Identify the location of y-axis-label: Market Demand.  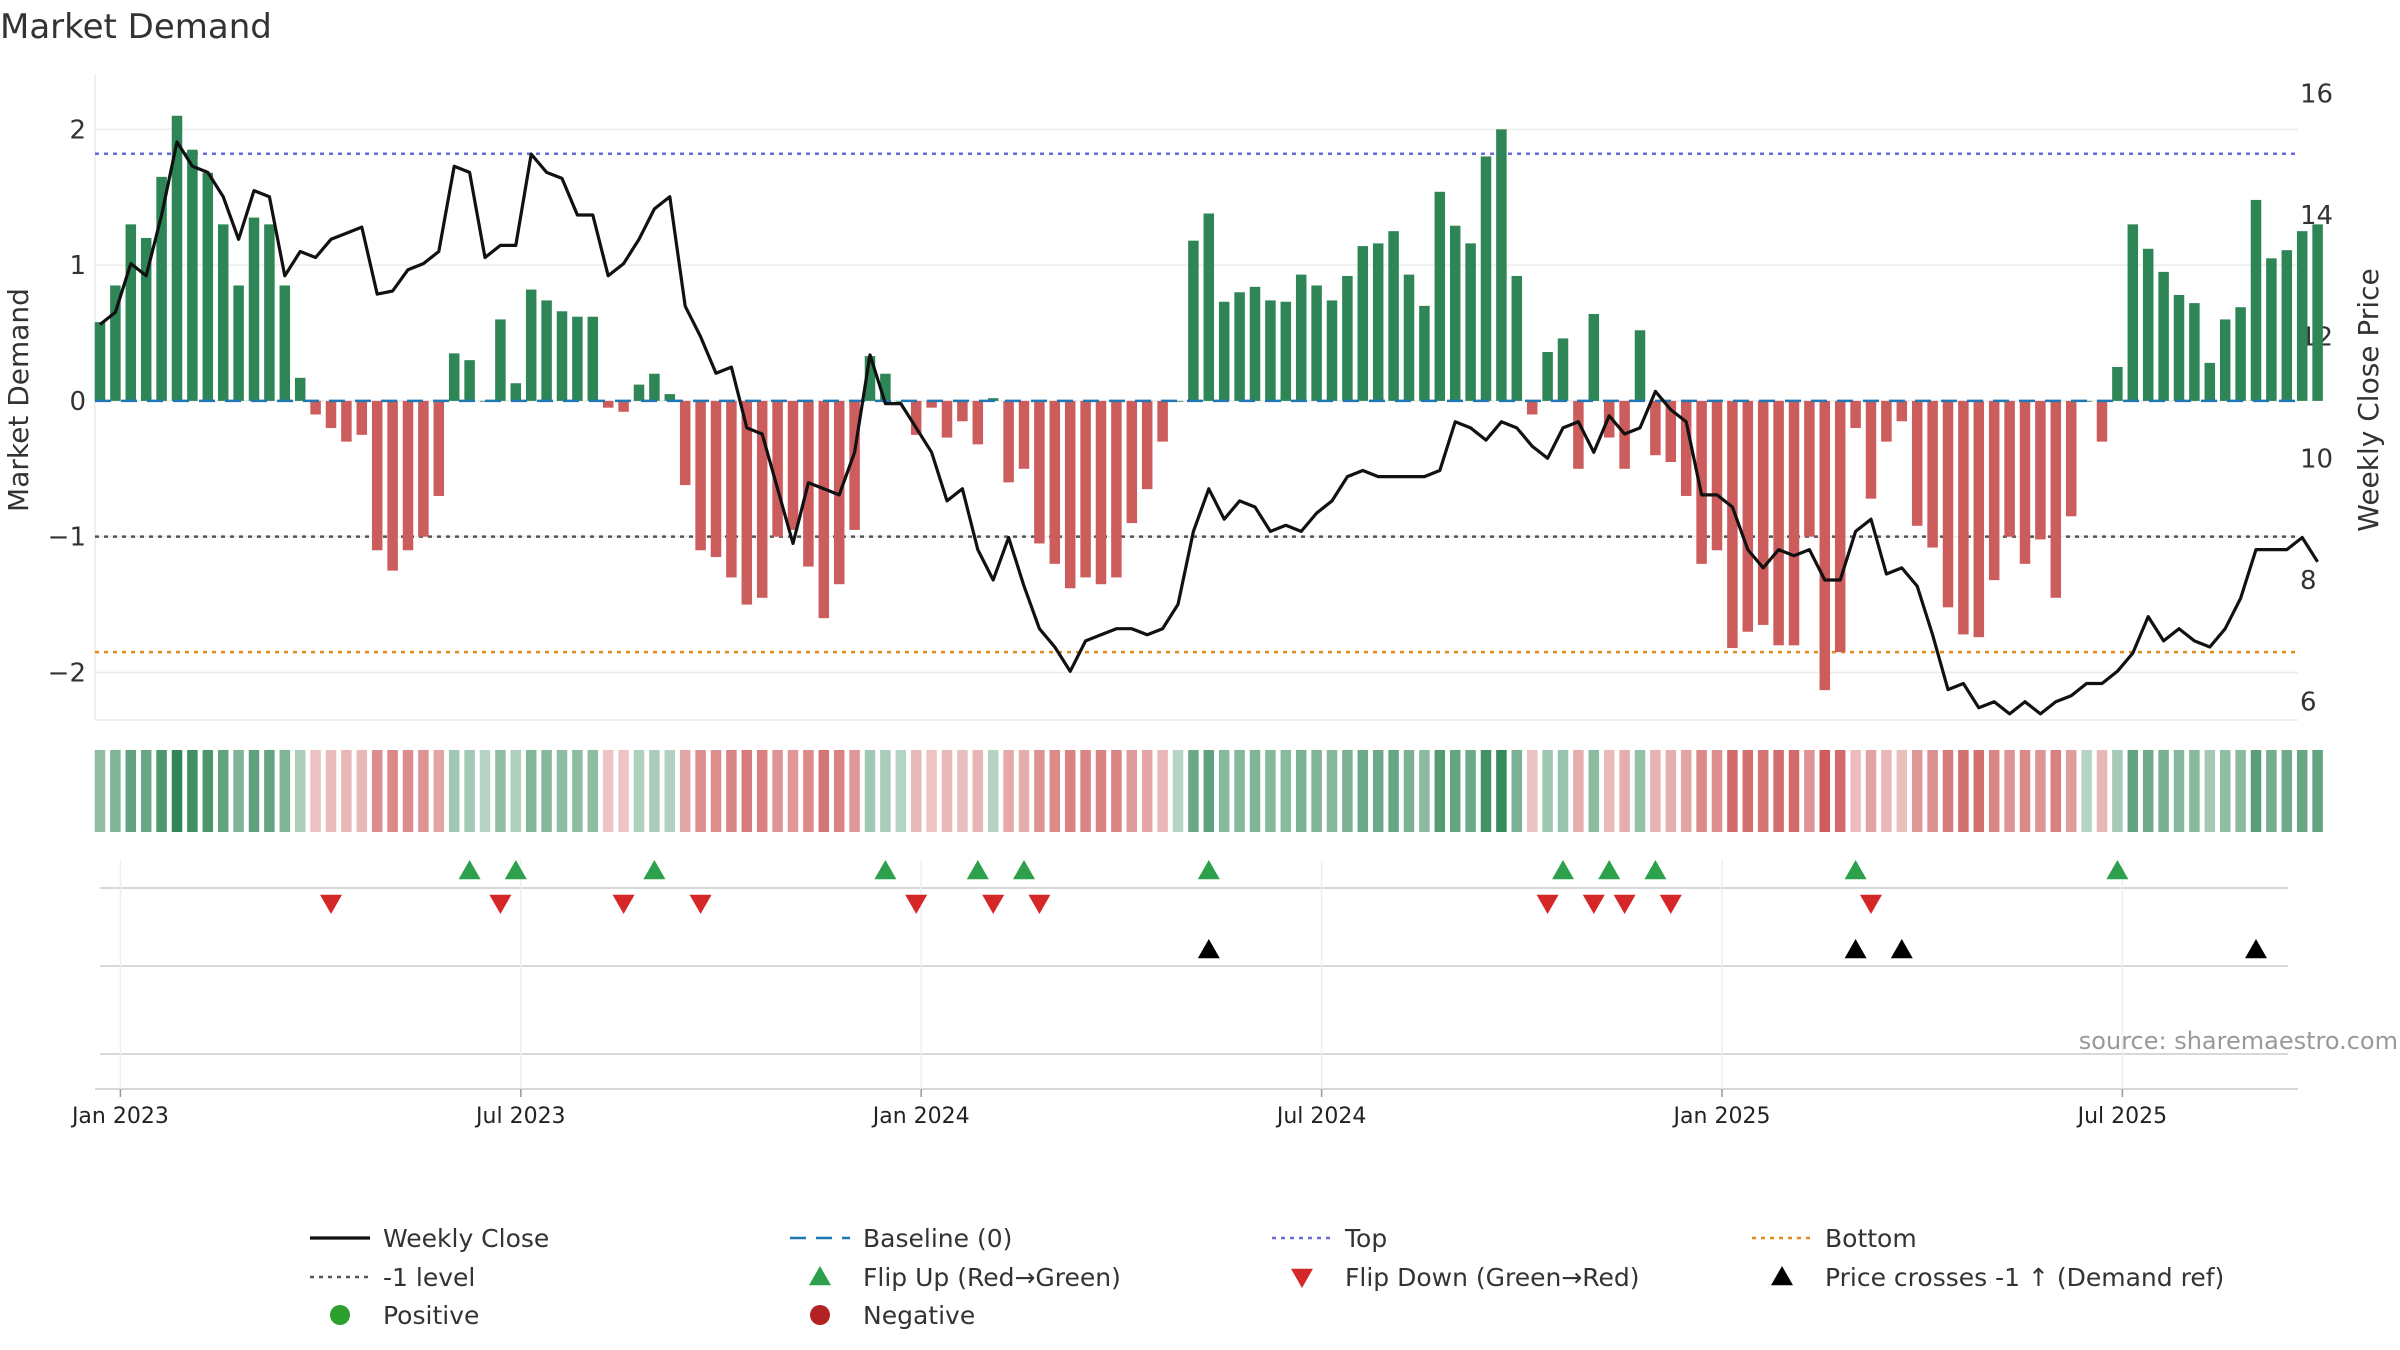
(18, 400).